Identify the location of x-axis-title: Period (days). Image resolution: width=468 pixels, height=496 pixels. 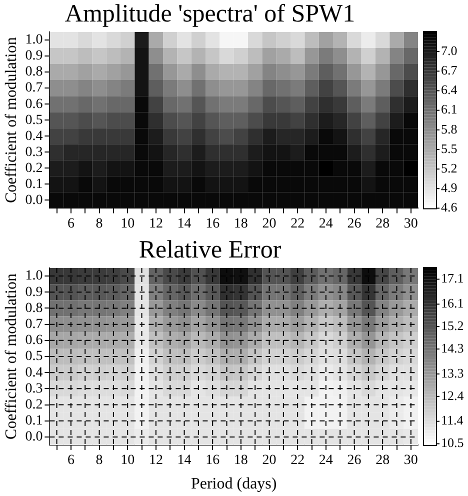
(233, 484).